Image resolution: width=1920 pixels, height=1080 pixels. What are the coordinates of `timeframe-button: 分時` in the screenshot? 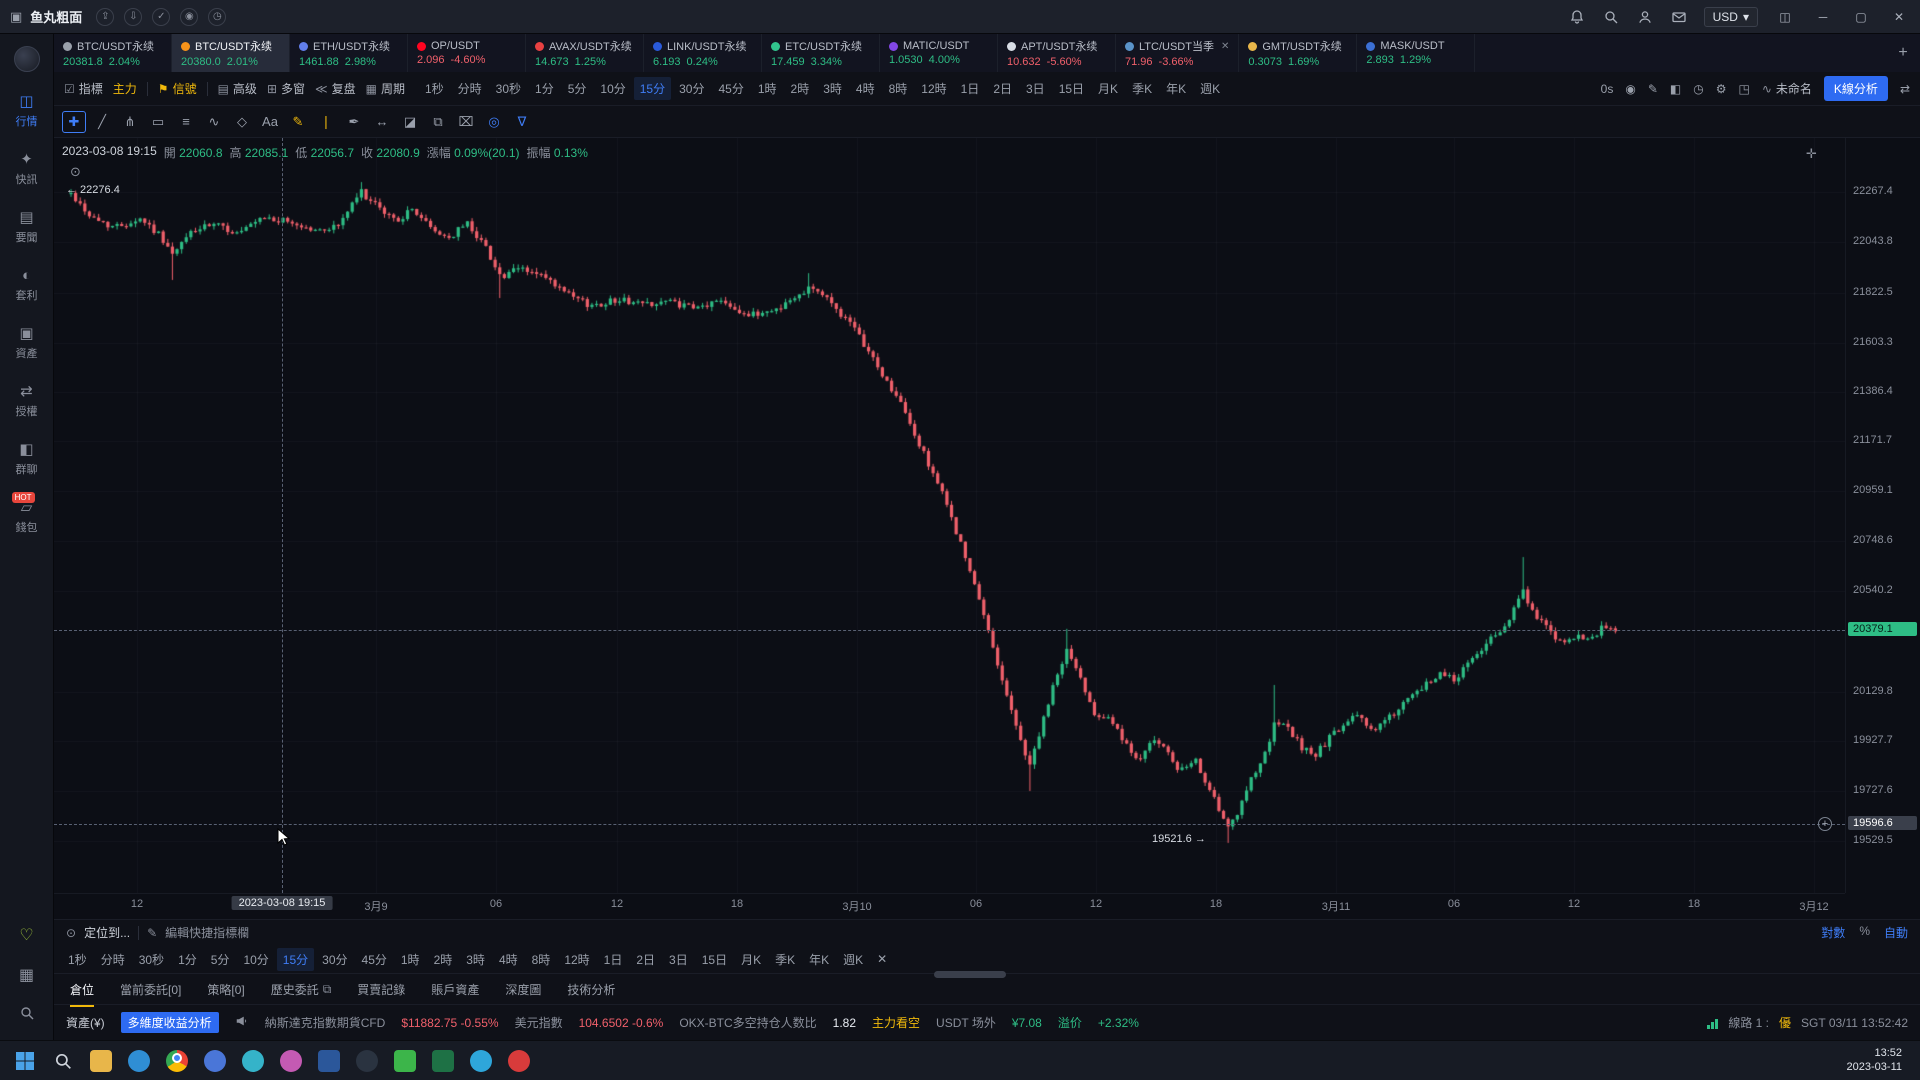 It's located at (469, 89).